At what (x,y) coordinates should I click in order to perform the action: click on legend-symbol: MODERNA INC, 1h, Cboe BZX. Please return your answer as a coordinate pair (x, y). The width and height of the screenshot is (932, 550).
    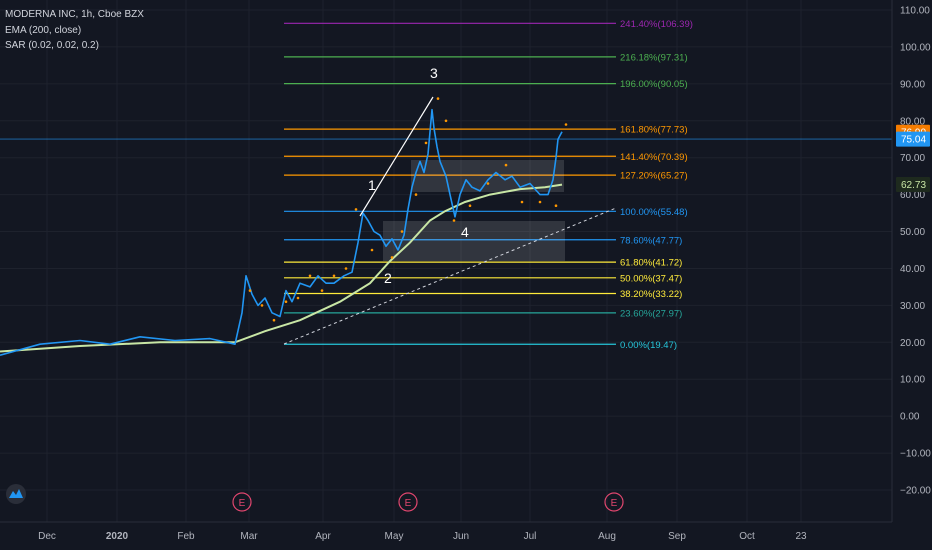
    Looking at the image, I should click on (74, 14).